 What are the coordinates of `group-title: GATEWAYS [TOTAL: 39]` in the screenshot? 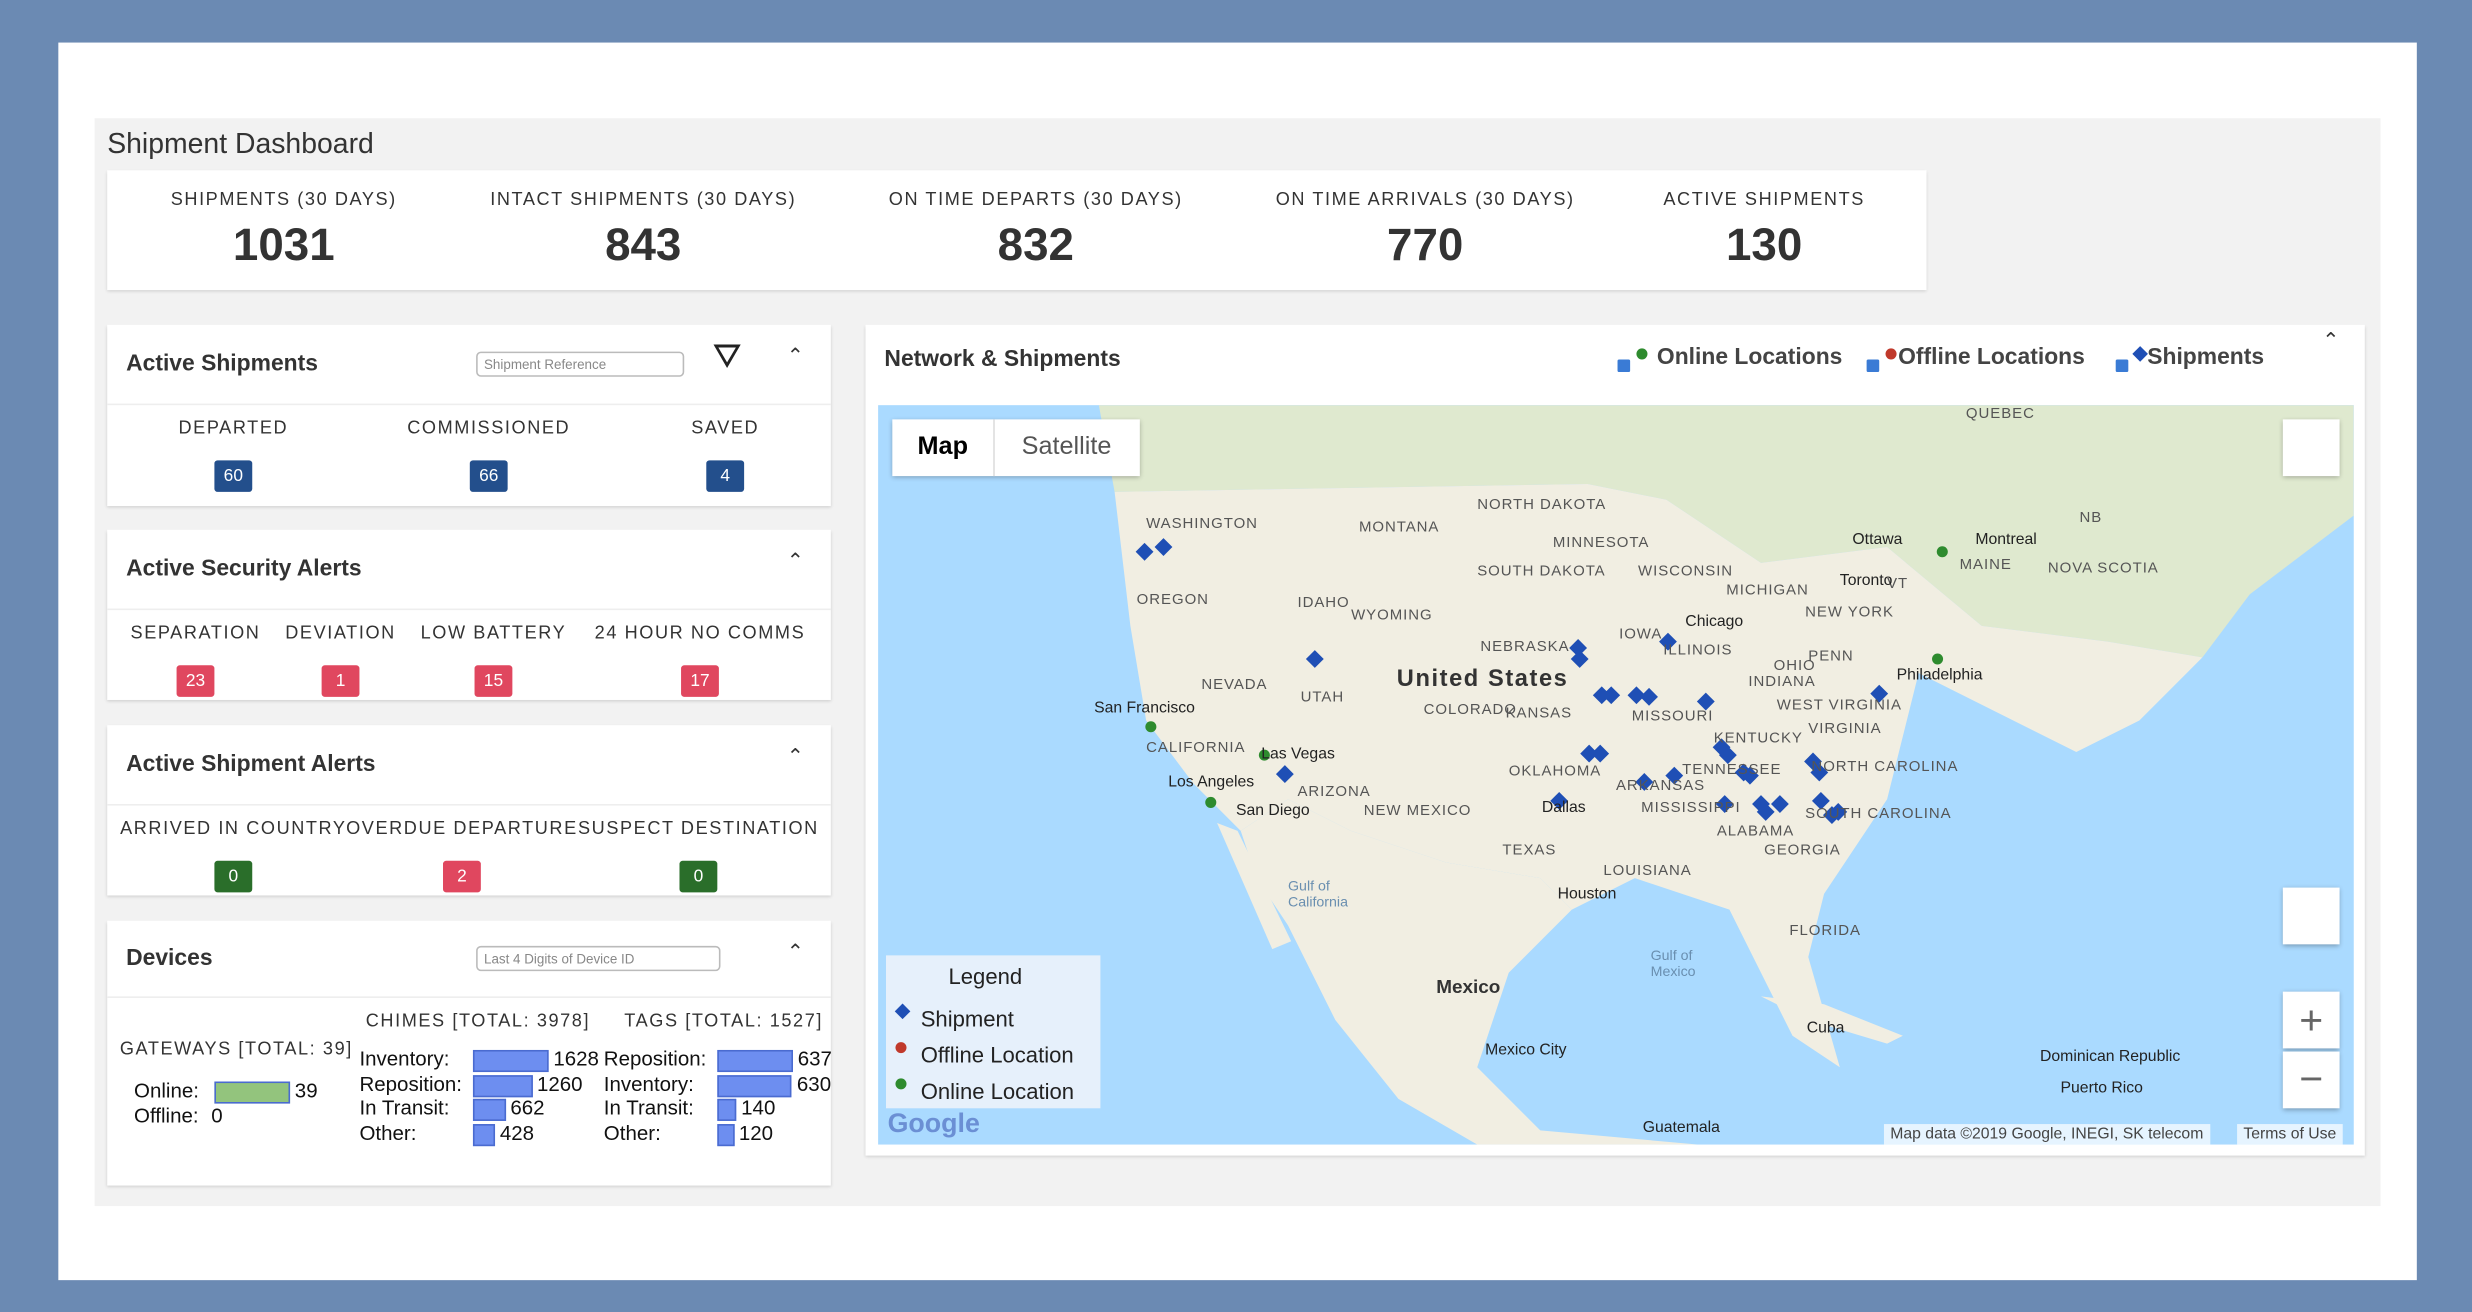 It's located at (236, 1050).